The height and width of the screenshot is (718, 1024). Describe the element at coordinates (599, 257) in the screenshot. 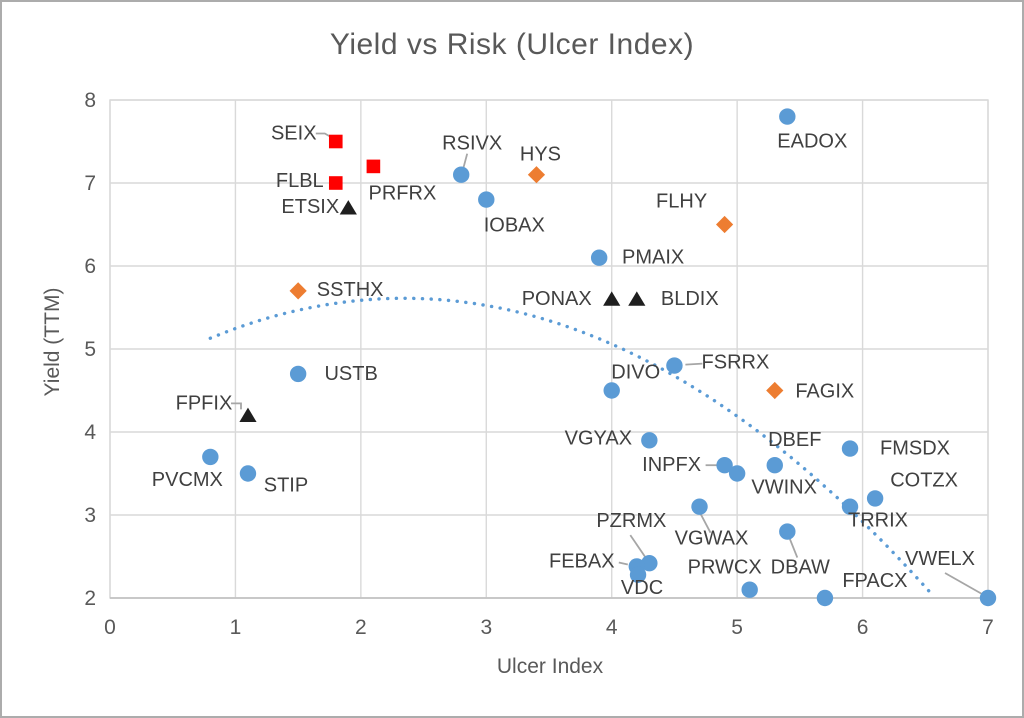

I see `point-pmaix-marker` at that location.